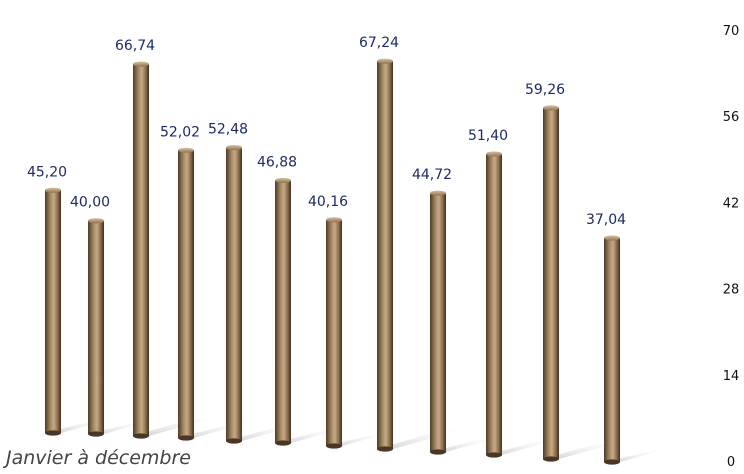 The image size is (744, 474). Describe the element at coordinates (731, 290) in the screenshot. I see `y-tick-label: 28` at that location.